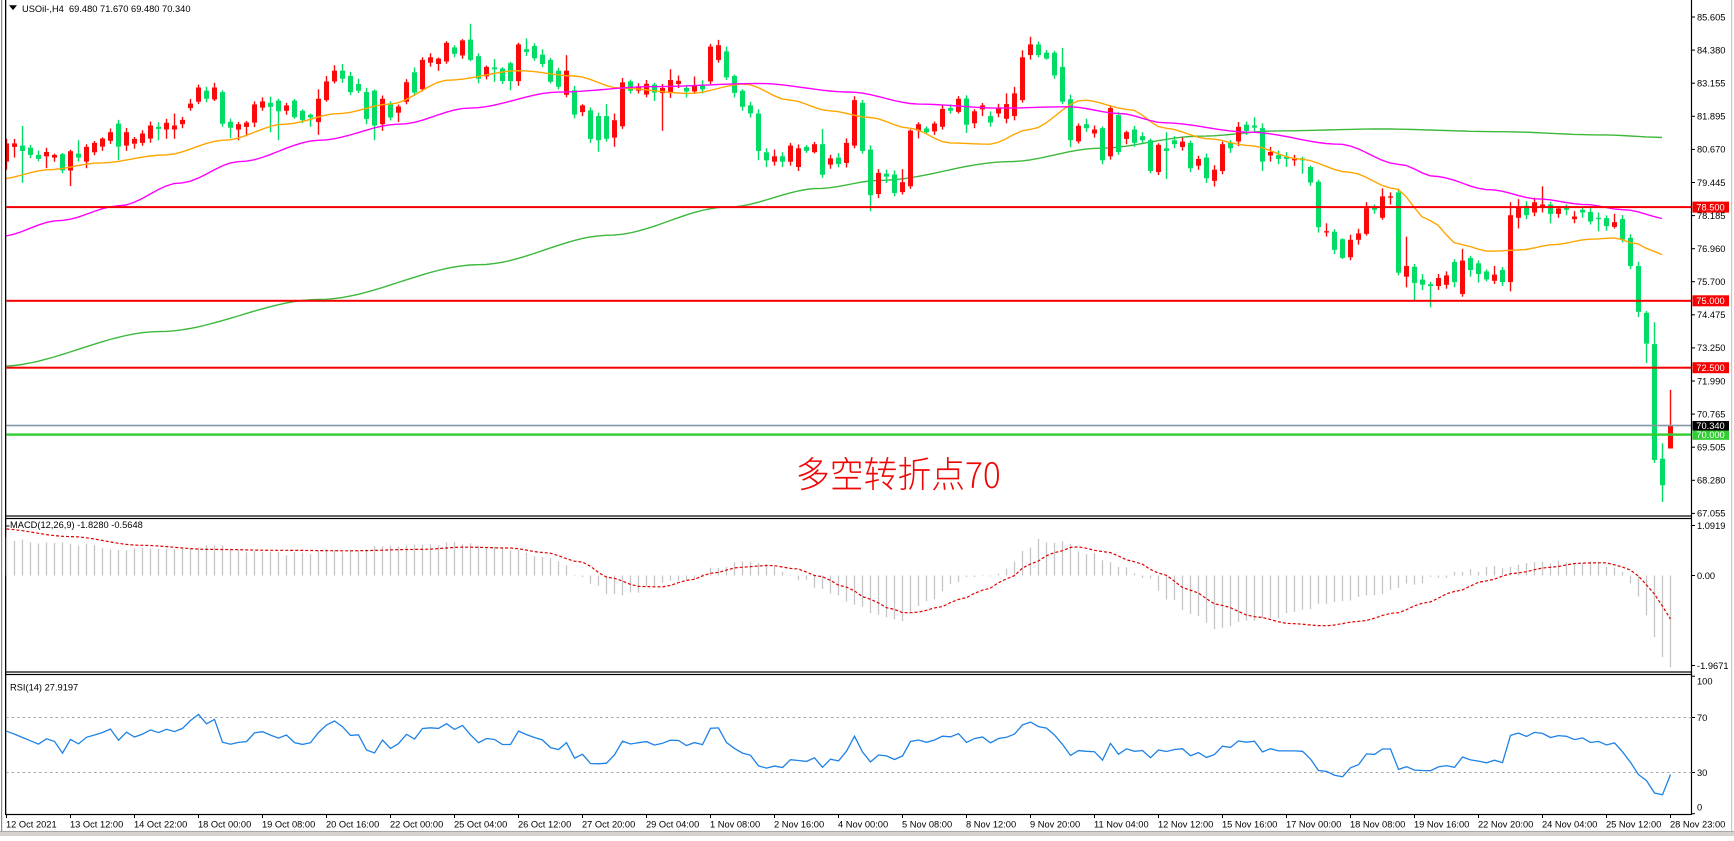 Image resolution: width=1734 pixels, height=841 pixels. Describe the element at coordinates (544, 825) in the screenshot. I see `svg-text: 26 Oct 12:00` at that location.